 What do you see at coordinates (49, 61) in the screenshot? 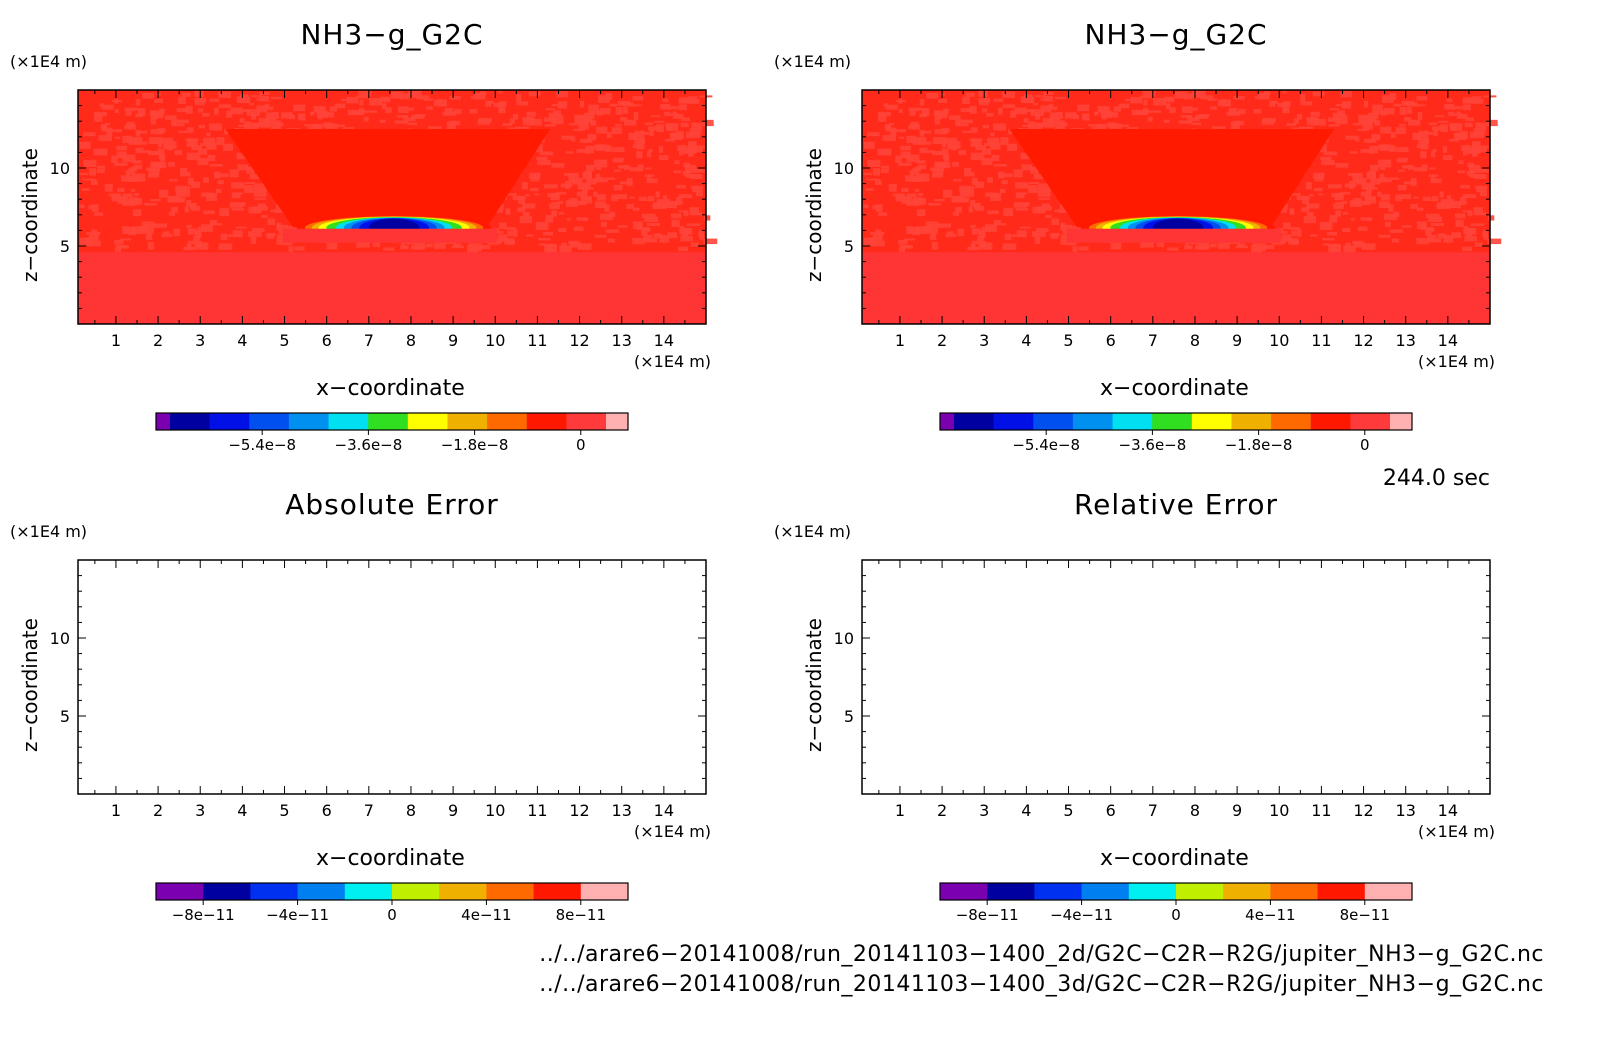
I see `y-unit-label: (×1E4 m)` at bounding box center [49, 61].